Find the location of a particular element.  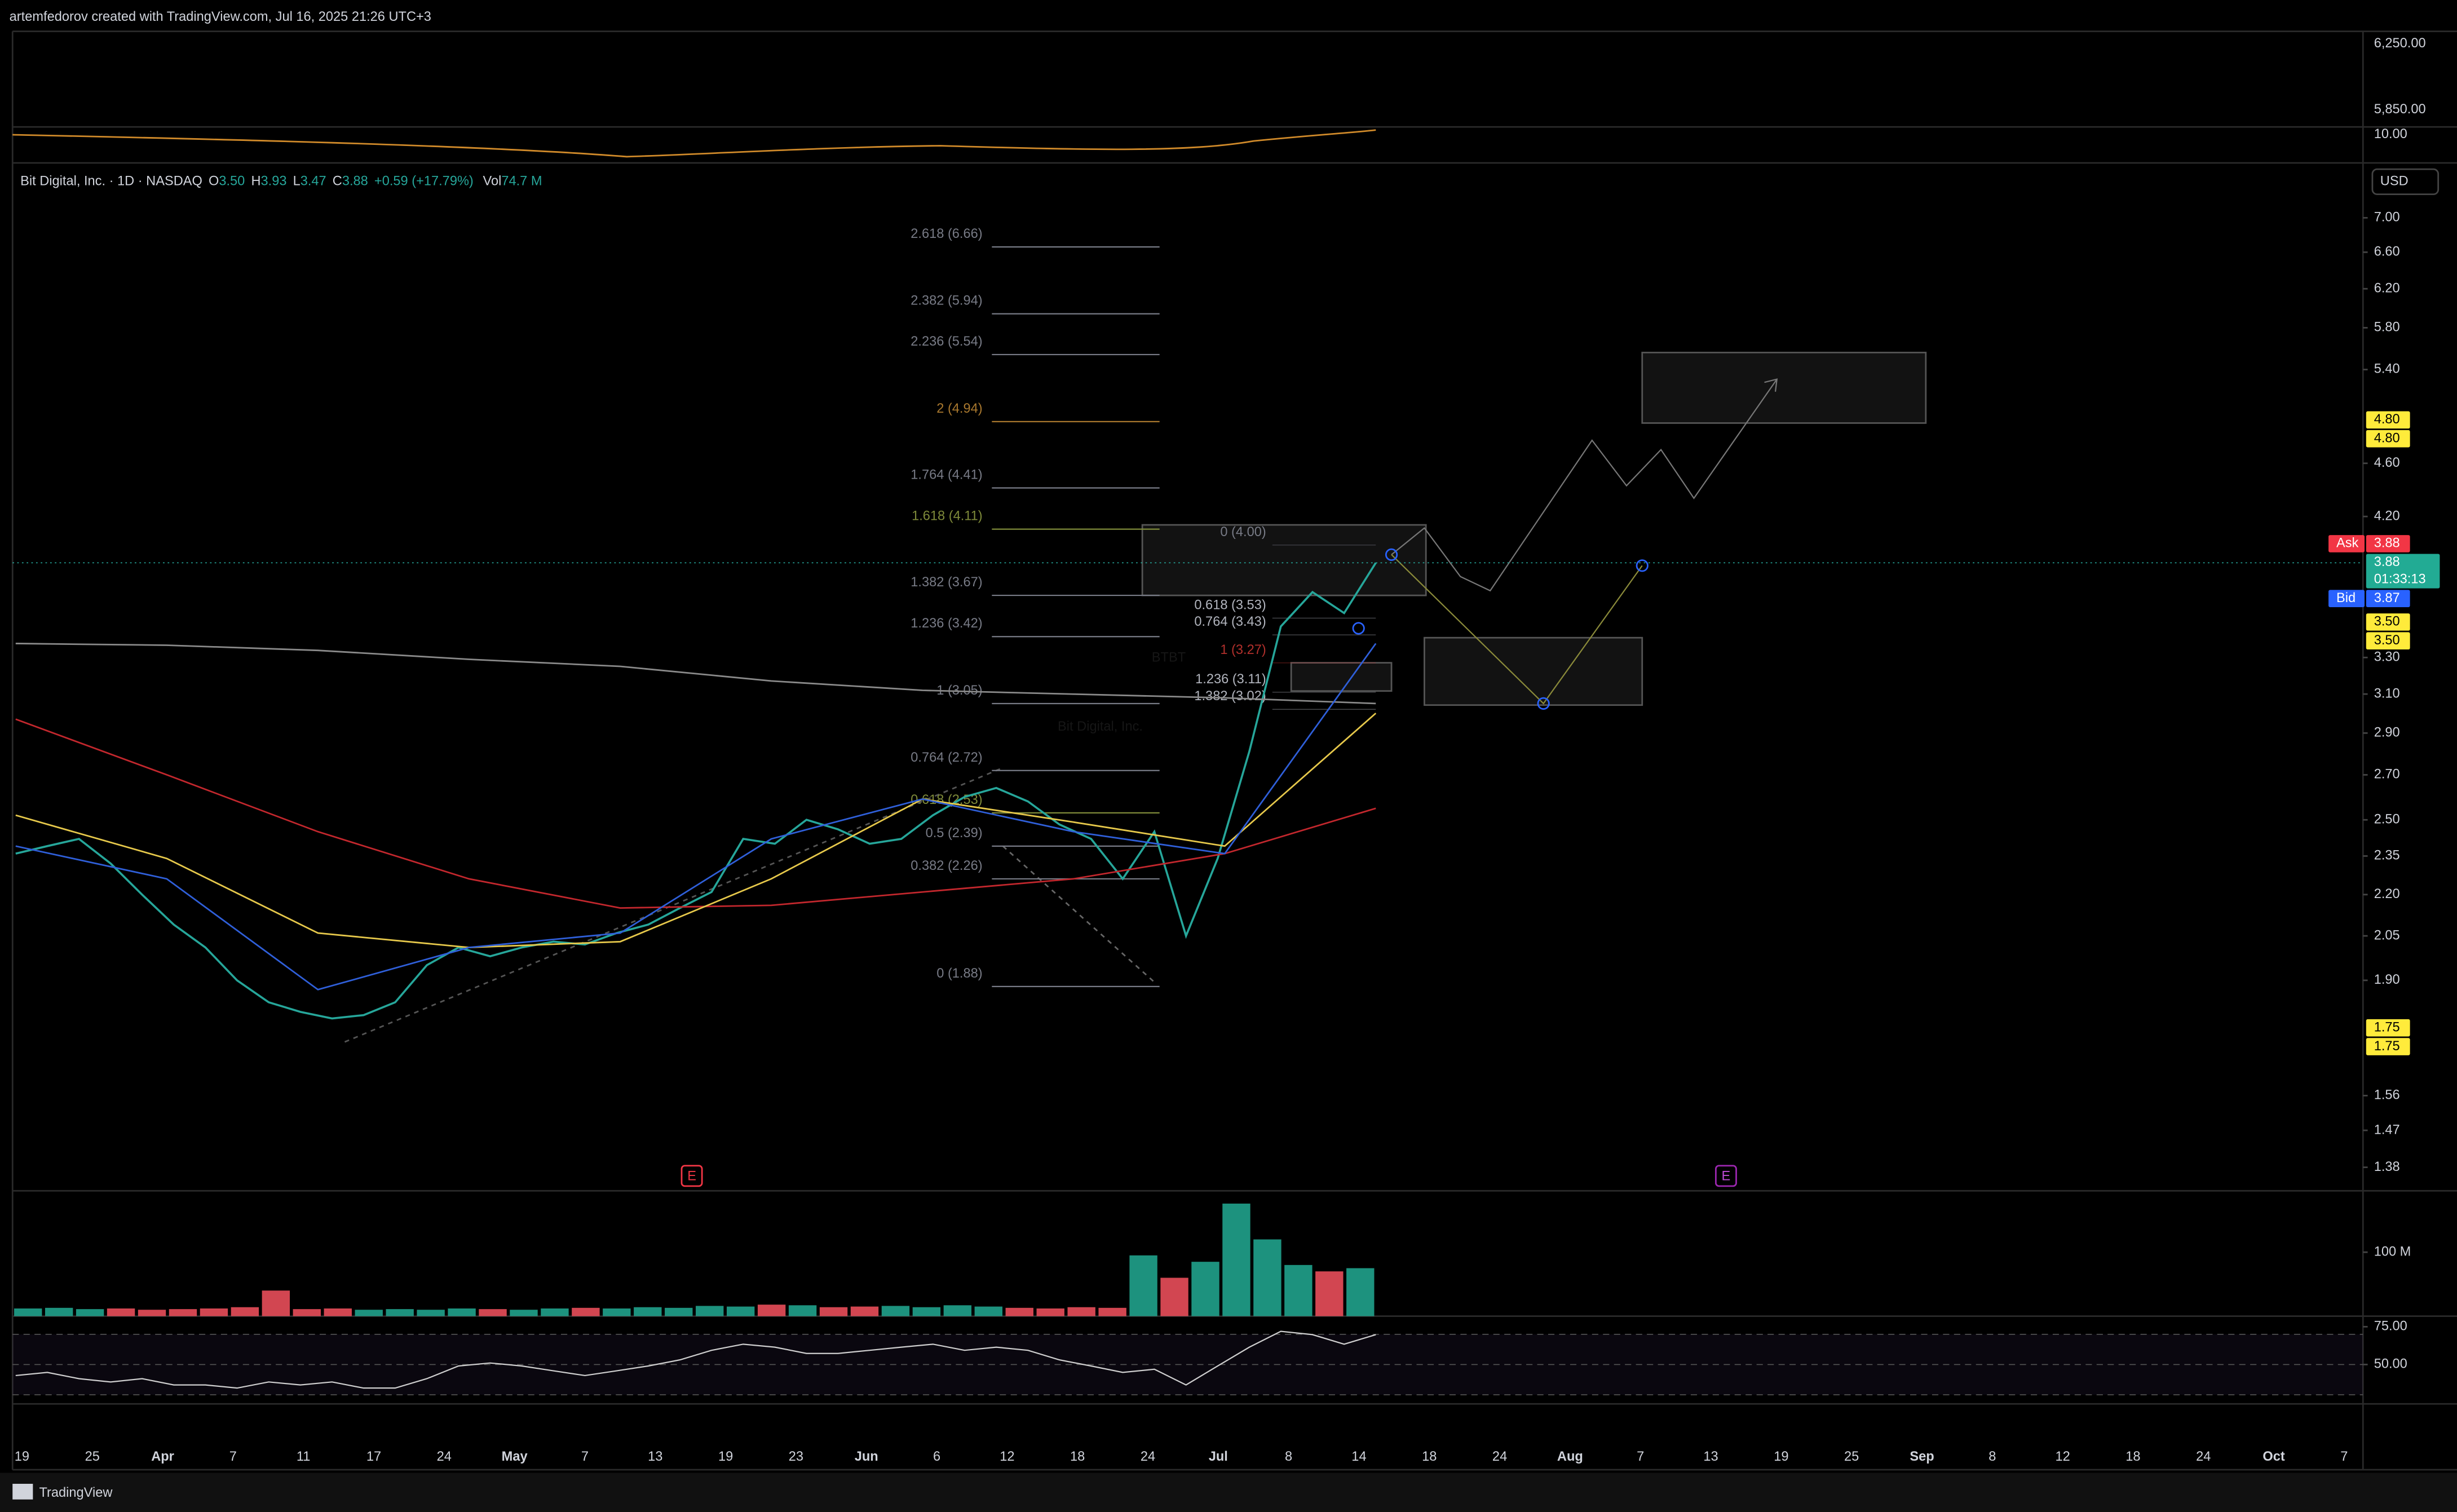

price-tick-label: 7.00 is located at coordinates (2387, 217).